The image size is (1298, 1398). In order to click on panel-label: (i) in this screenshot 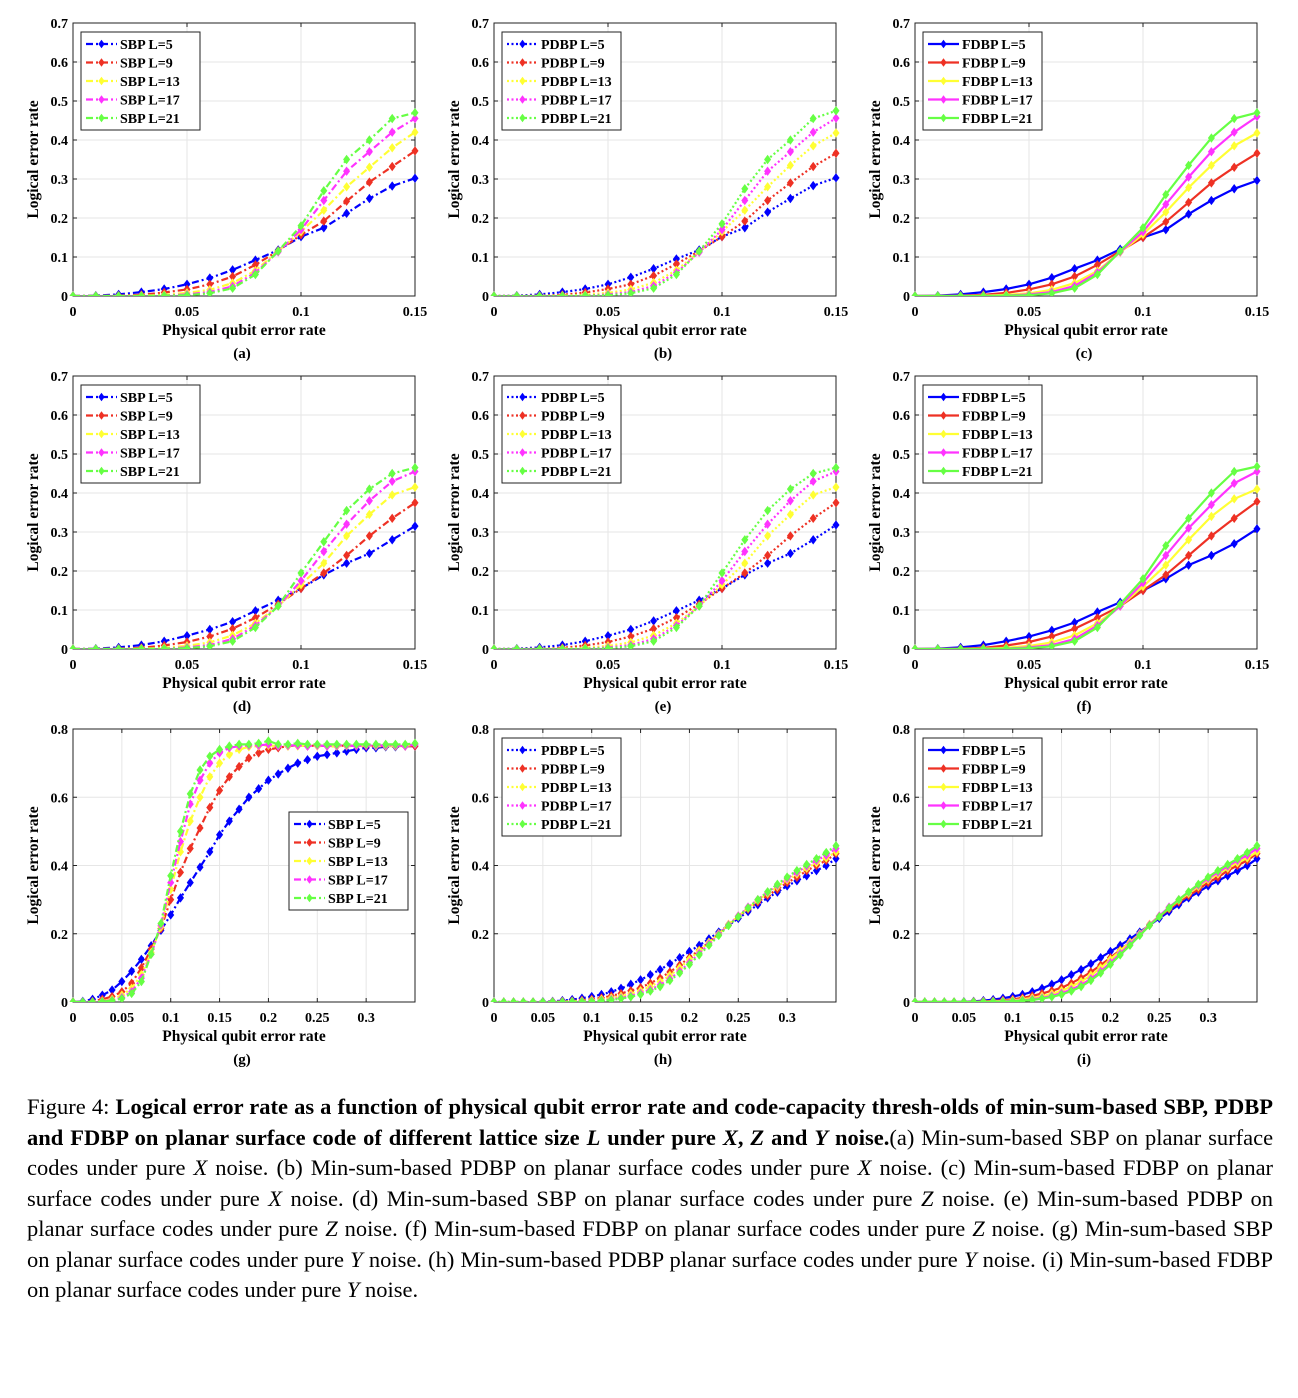, I will do `click(1084, 1060)`.